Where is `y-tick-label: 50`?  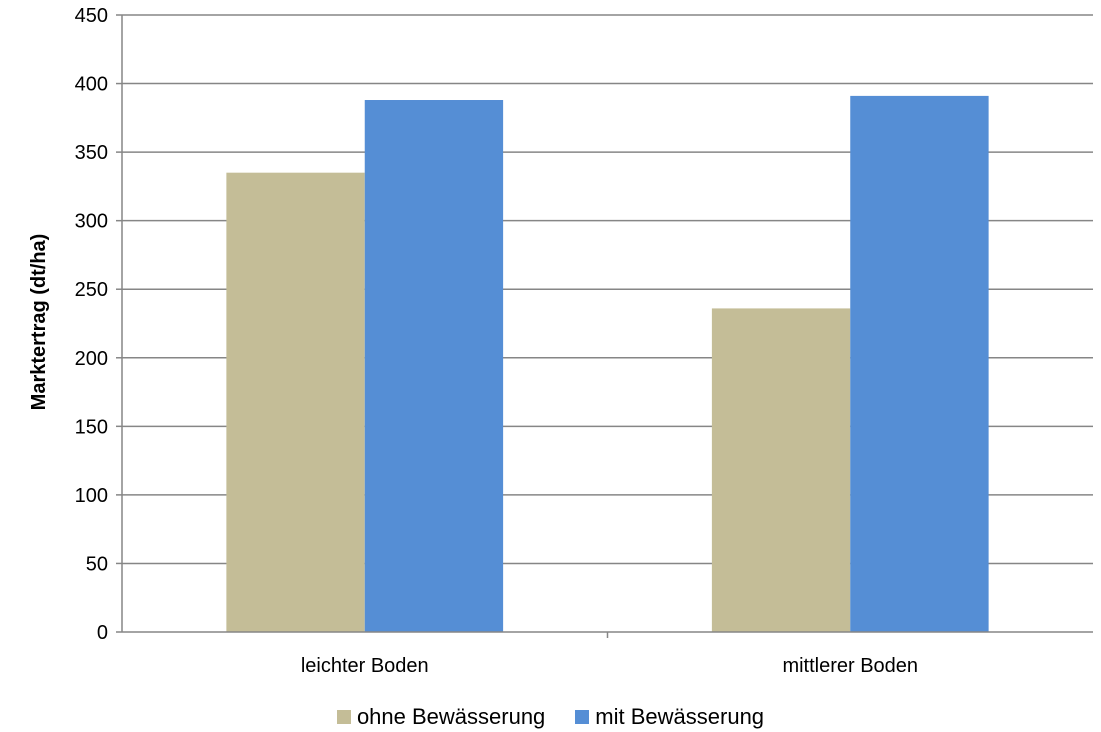 y-tick-label: 50 is located at coordinates (97, 564).